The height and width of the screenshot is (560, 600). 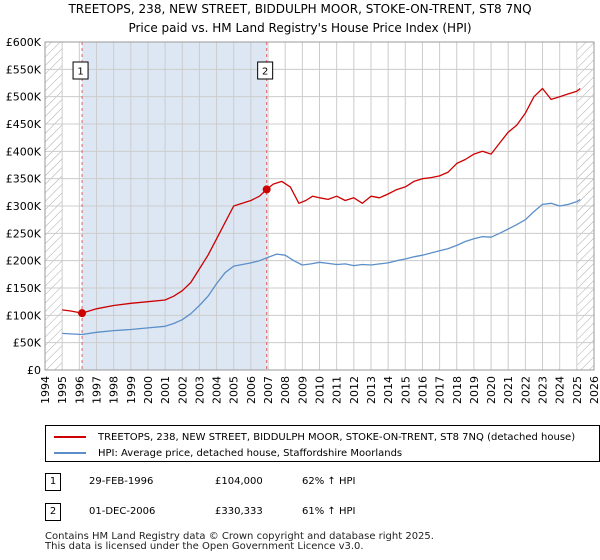 I want to click on legend-swatch-hpi, so click(x=70, y=453).